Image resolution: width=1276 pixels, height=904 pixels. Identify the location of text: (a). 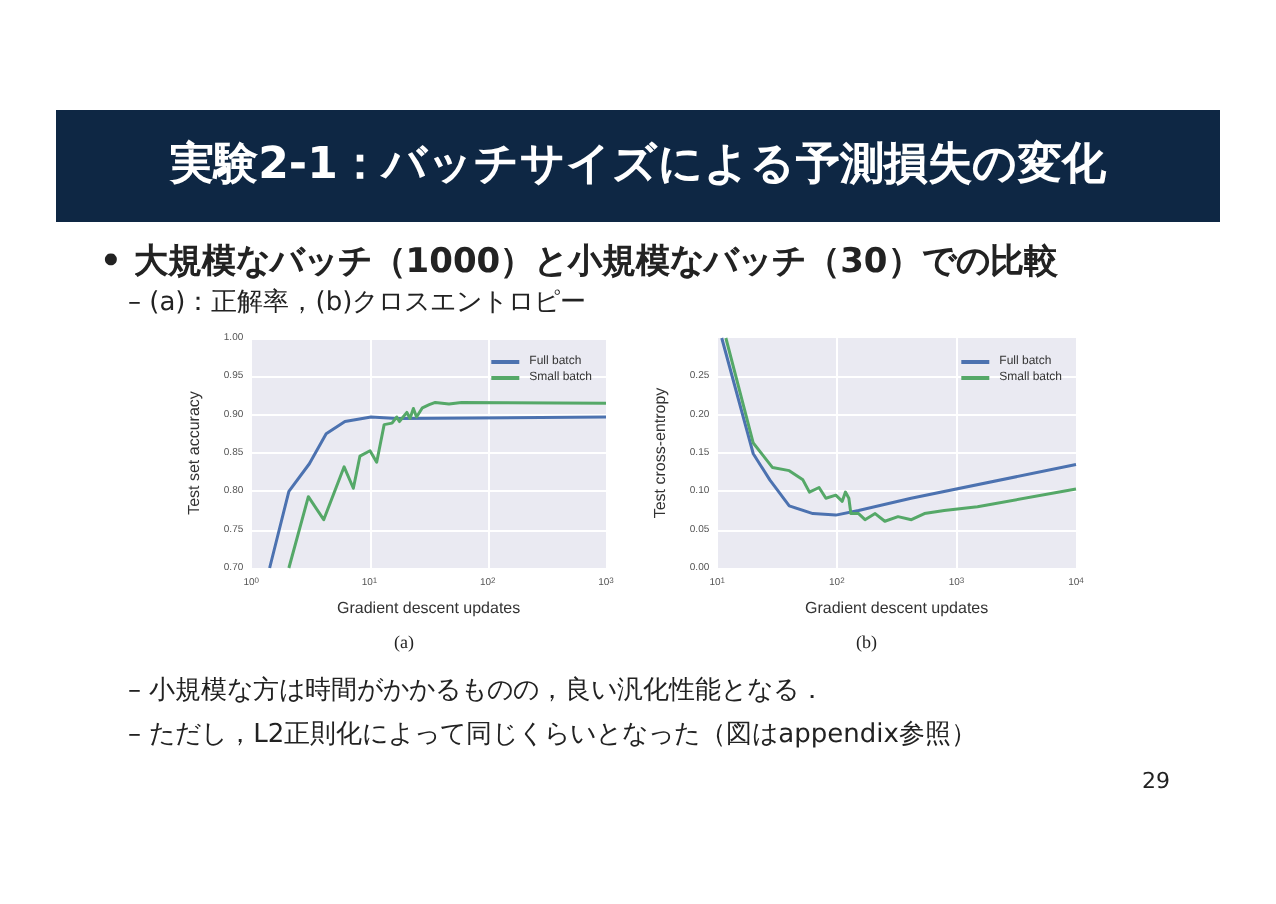
(404, 642).